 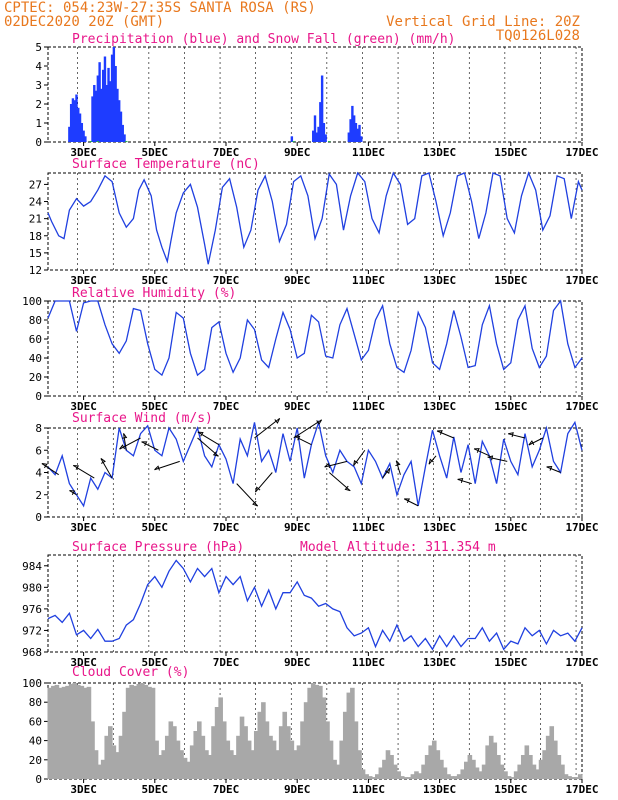 What do you see at coordinates (38, 450) in the screenshot?
I see `wind-ytick-label: 6` at bounding box center [38, 450].